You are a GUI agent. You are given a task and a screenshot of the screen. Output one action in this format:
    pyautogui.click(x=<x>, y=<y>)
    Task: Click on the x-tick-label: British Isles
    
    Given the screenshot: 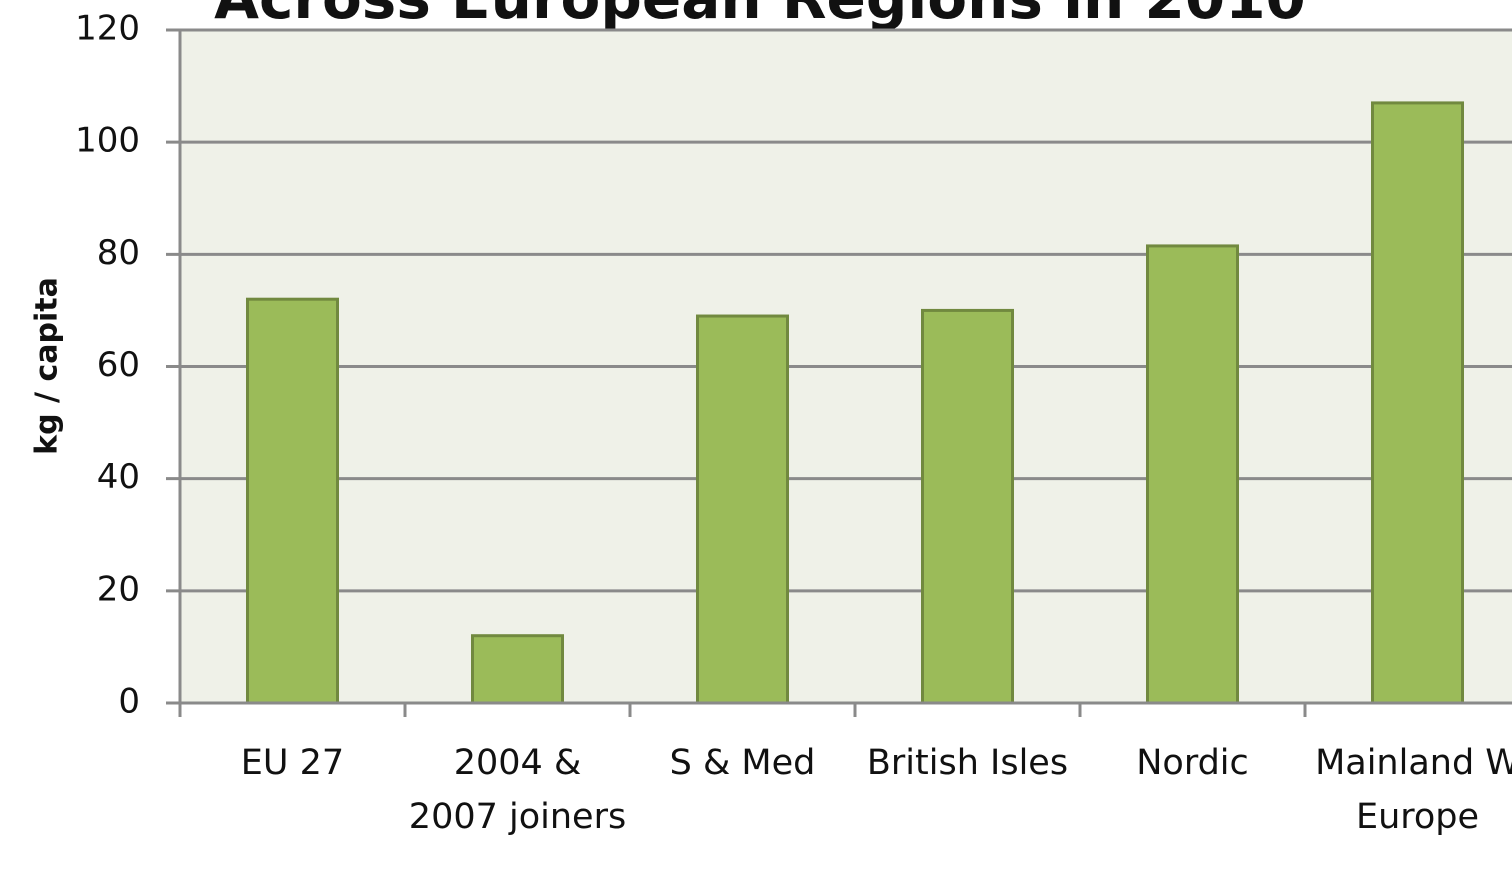 What is the action you would take?
    pyautogui.click(x=967, y=763)
    